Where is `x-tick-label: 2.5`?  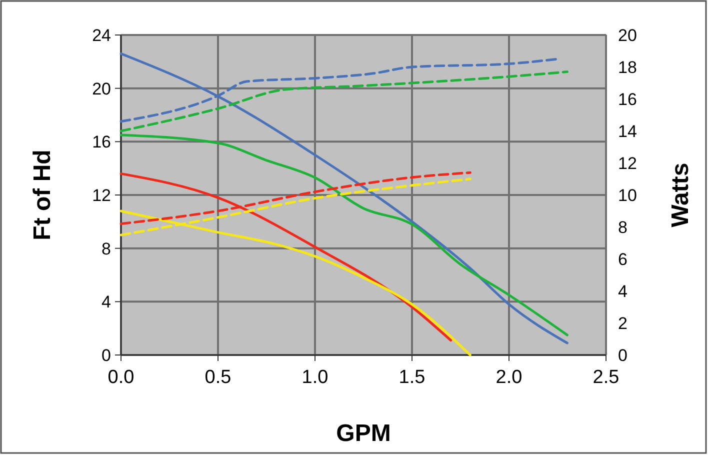 x-tick-label: 2.5 is located at coordinates (606, 377).